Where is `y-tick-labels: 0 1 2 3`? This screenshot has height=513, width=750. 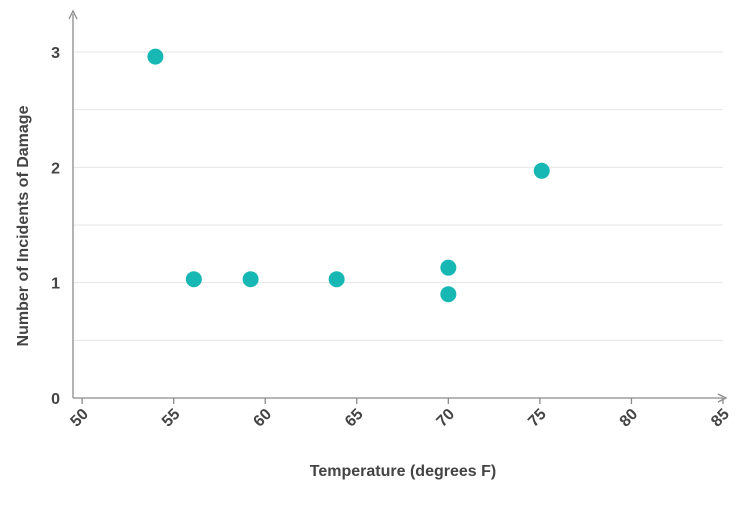
y-tick-labels: 0 1 2 3 is located at coordinates (55, 226).